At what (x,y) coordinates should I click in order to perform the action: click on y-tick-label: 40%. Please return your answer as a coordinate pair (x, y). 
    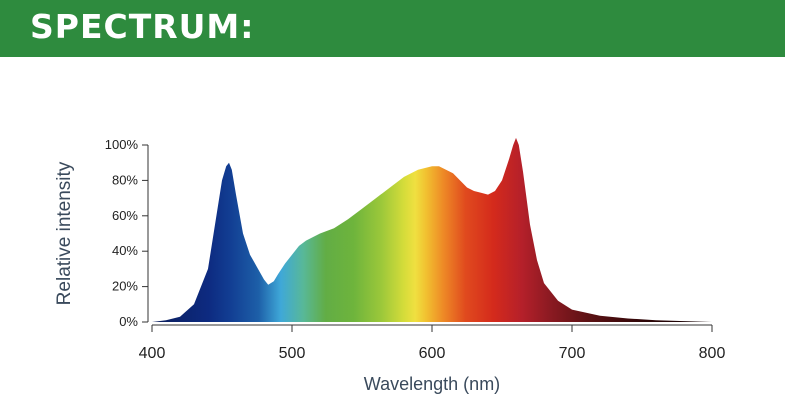
    Looking at the image, I should click on (125, 250).